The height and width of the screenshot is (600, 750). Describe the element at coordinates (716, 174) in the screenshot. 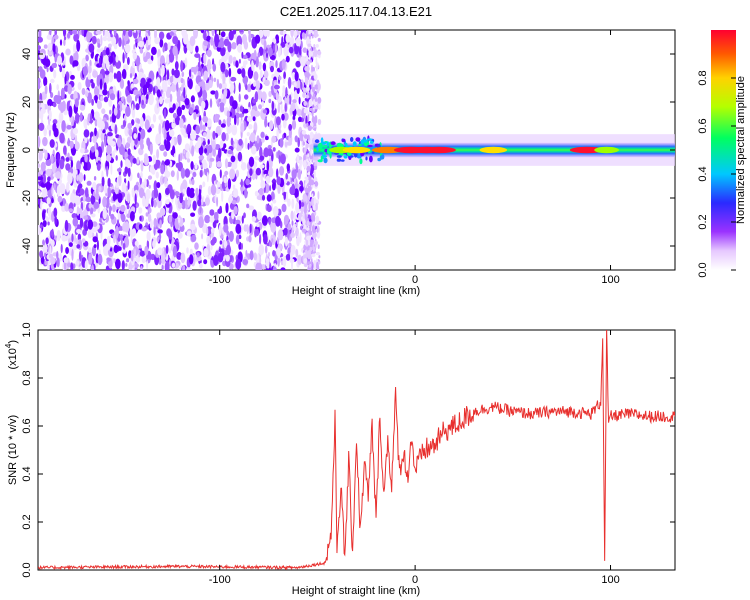

I see `colorbar-ticks: 0.0 0.2 0.4 0.6 0.8` at that location.